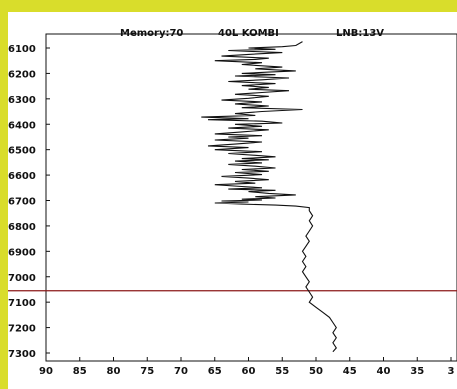  What do you see at coordinates (22, 202) in the screenshot?
I see `y-tick-label: 6700` at bounding box center [22, 202].